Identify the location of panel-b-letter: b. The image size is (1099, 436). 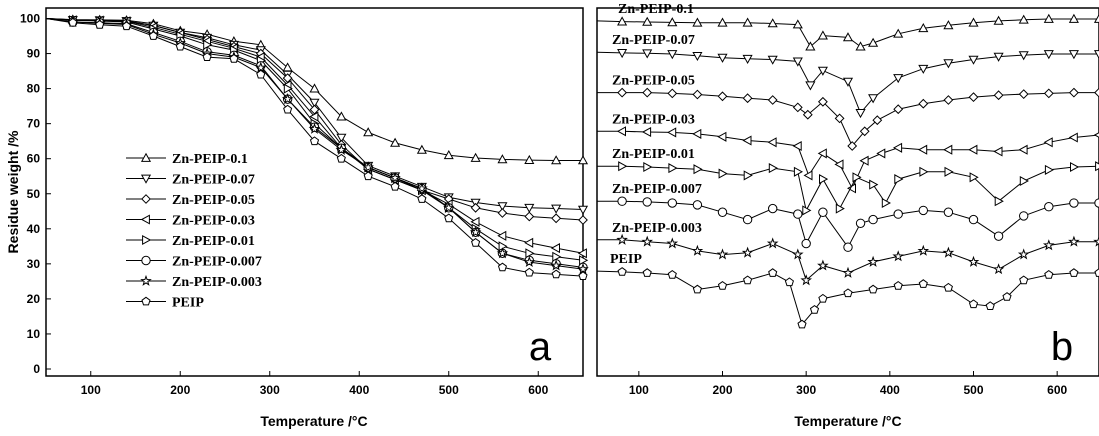
(1062, 347).